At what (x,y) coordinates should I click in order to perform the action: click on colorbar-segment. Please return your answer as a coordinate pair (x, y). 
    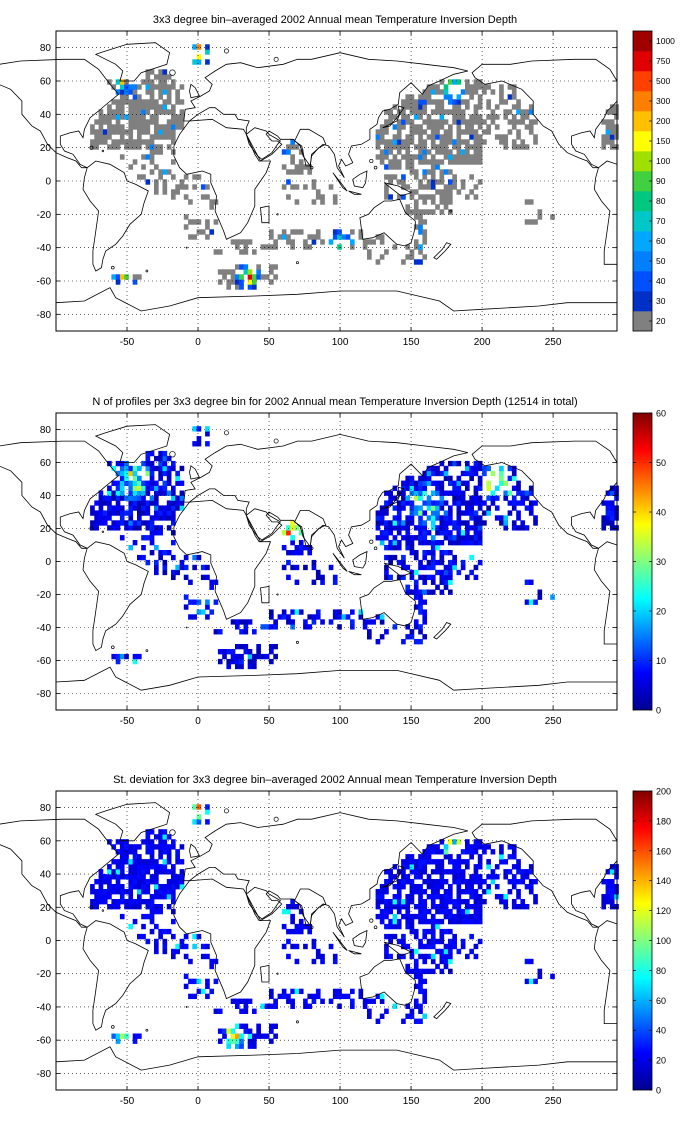
    Looking at the image, I should click on (642, 181).